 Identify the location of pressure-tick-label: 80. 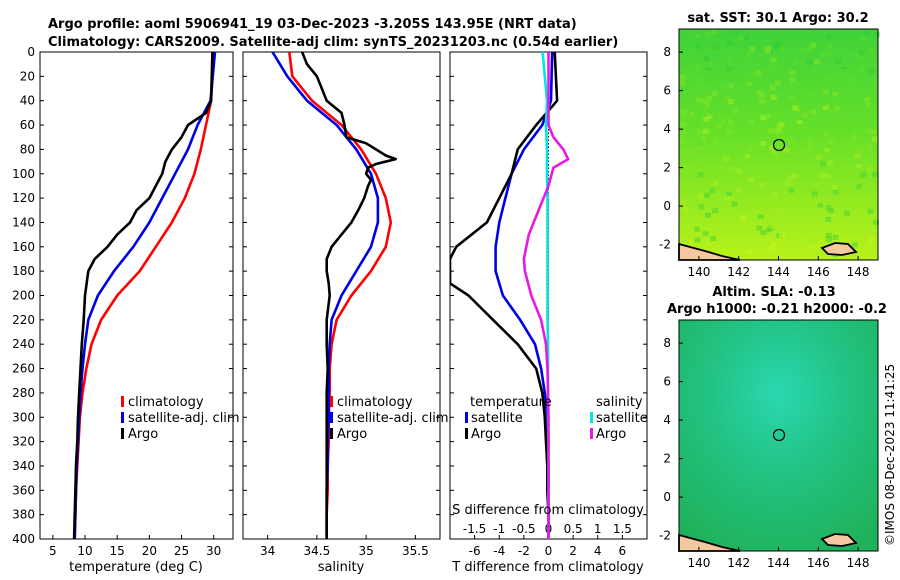
(27, 149).